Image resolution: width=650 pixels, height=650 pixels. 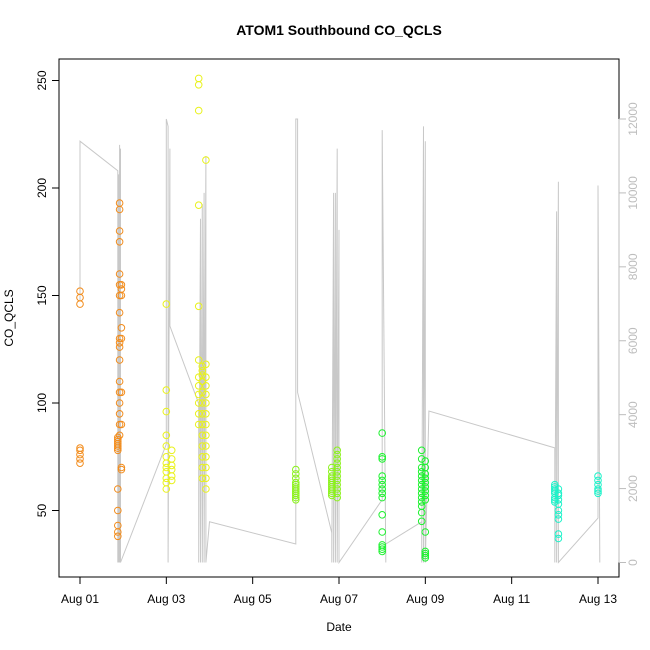 I want to click on x-tick-label: Aug 01, so click(x=80, y=599).